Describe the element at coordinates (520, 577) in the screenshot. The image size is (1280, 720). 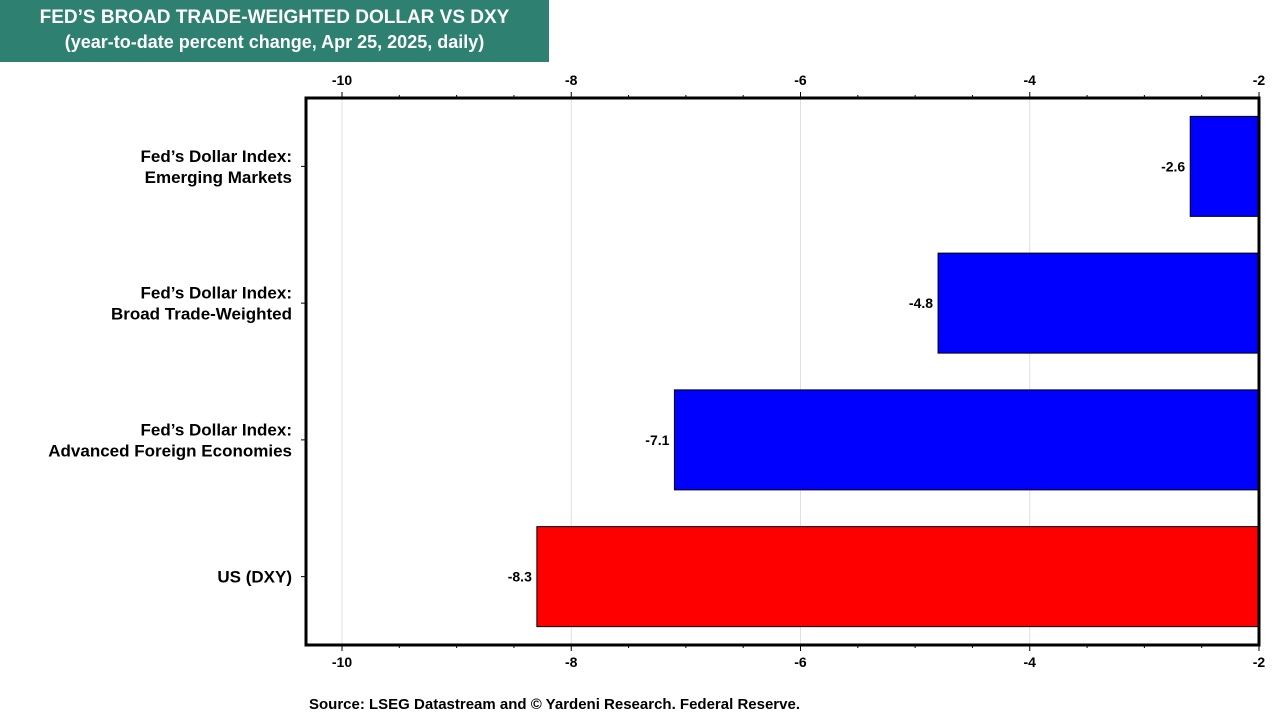
I see `data-label: -8.3` at that location.